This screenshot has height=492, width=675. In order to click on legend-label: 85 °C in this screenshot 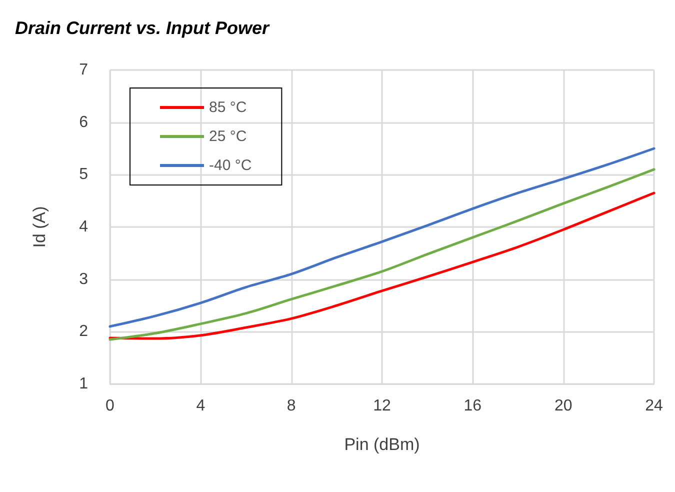, I will do `click(228, 107)`.